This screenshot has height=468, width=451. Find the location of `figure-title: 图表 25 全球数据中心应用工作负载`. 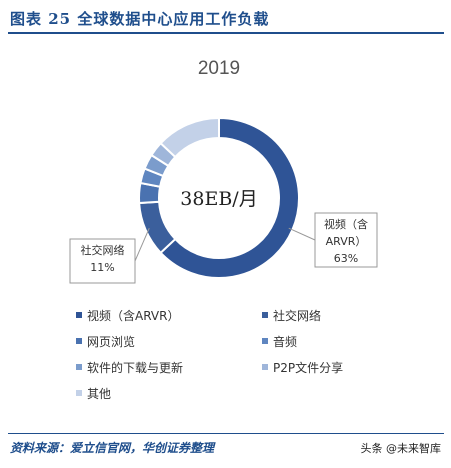

figure-title: 图表 25 全球数据中心应用工作负载 is located at coordinates (140, 19).